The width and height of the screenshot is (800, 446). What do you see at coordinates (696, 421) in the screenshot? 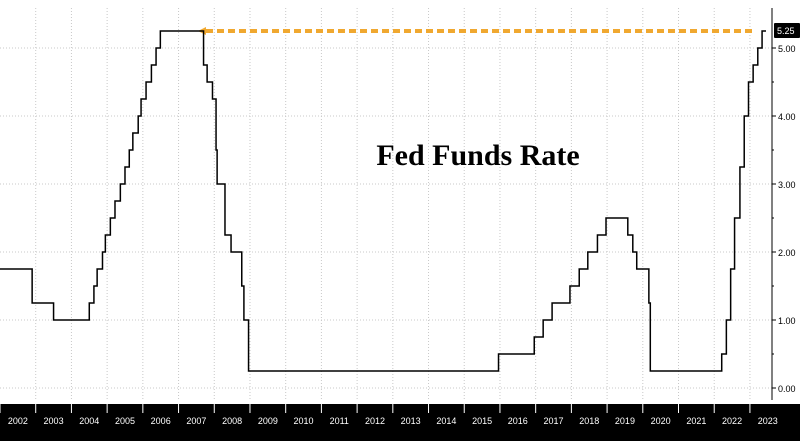
I see `x-tick-label: 2021` at bounding box center [696, 421].